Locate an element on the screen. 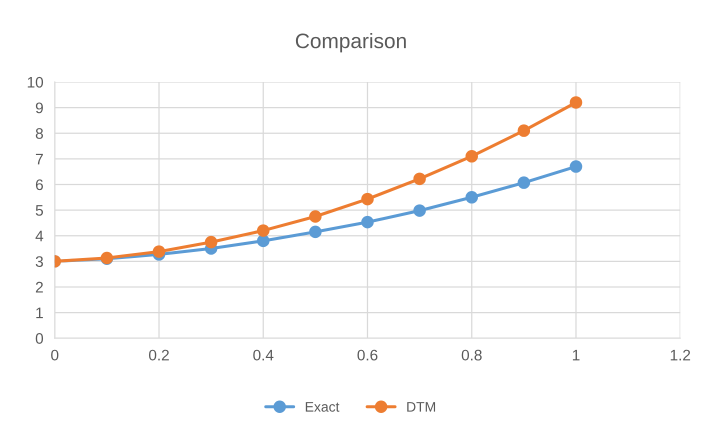 Image resolution: width=702 pixels, height=427 pixels. y-tick-label: 6 is located at coordinates (39, 184).